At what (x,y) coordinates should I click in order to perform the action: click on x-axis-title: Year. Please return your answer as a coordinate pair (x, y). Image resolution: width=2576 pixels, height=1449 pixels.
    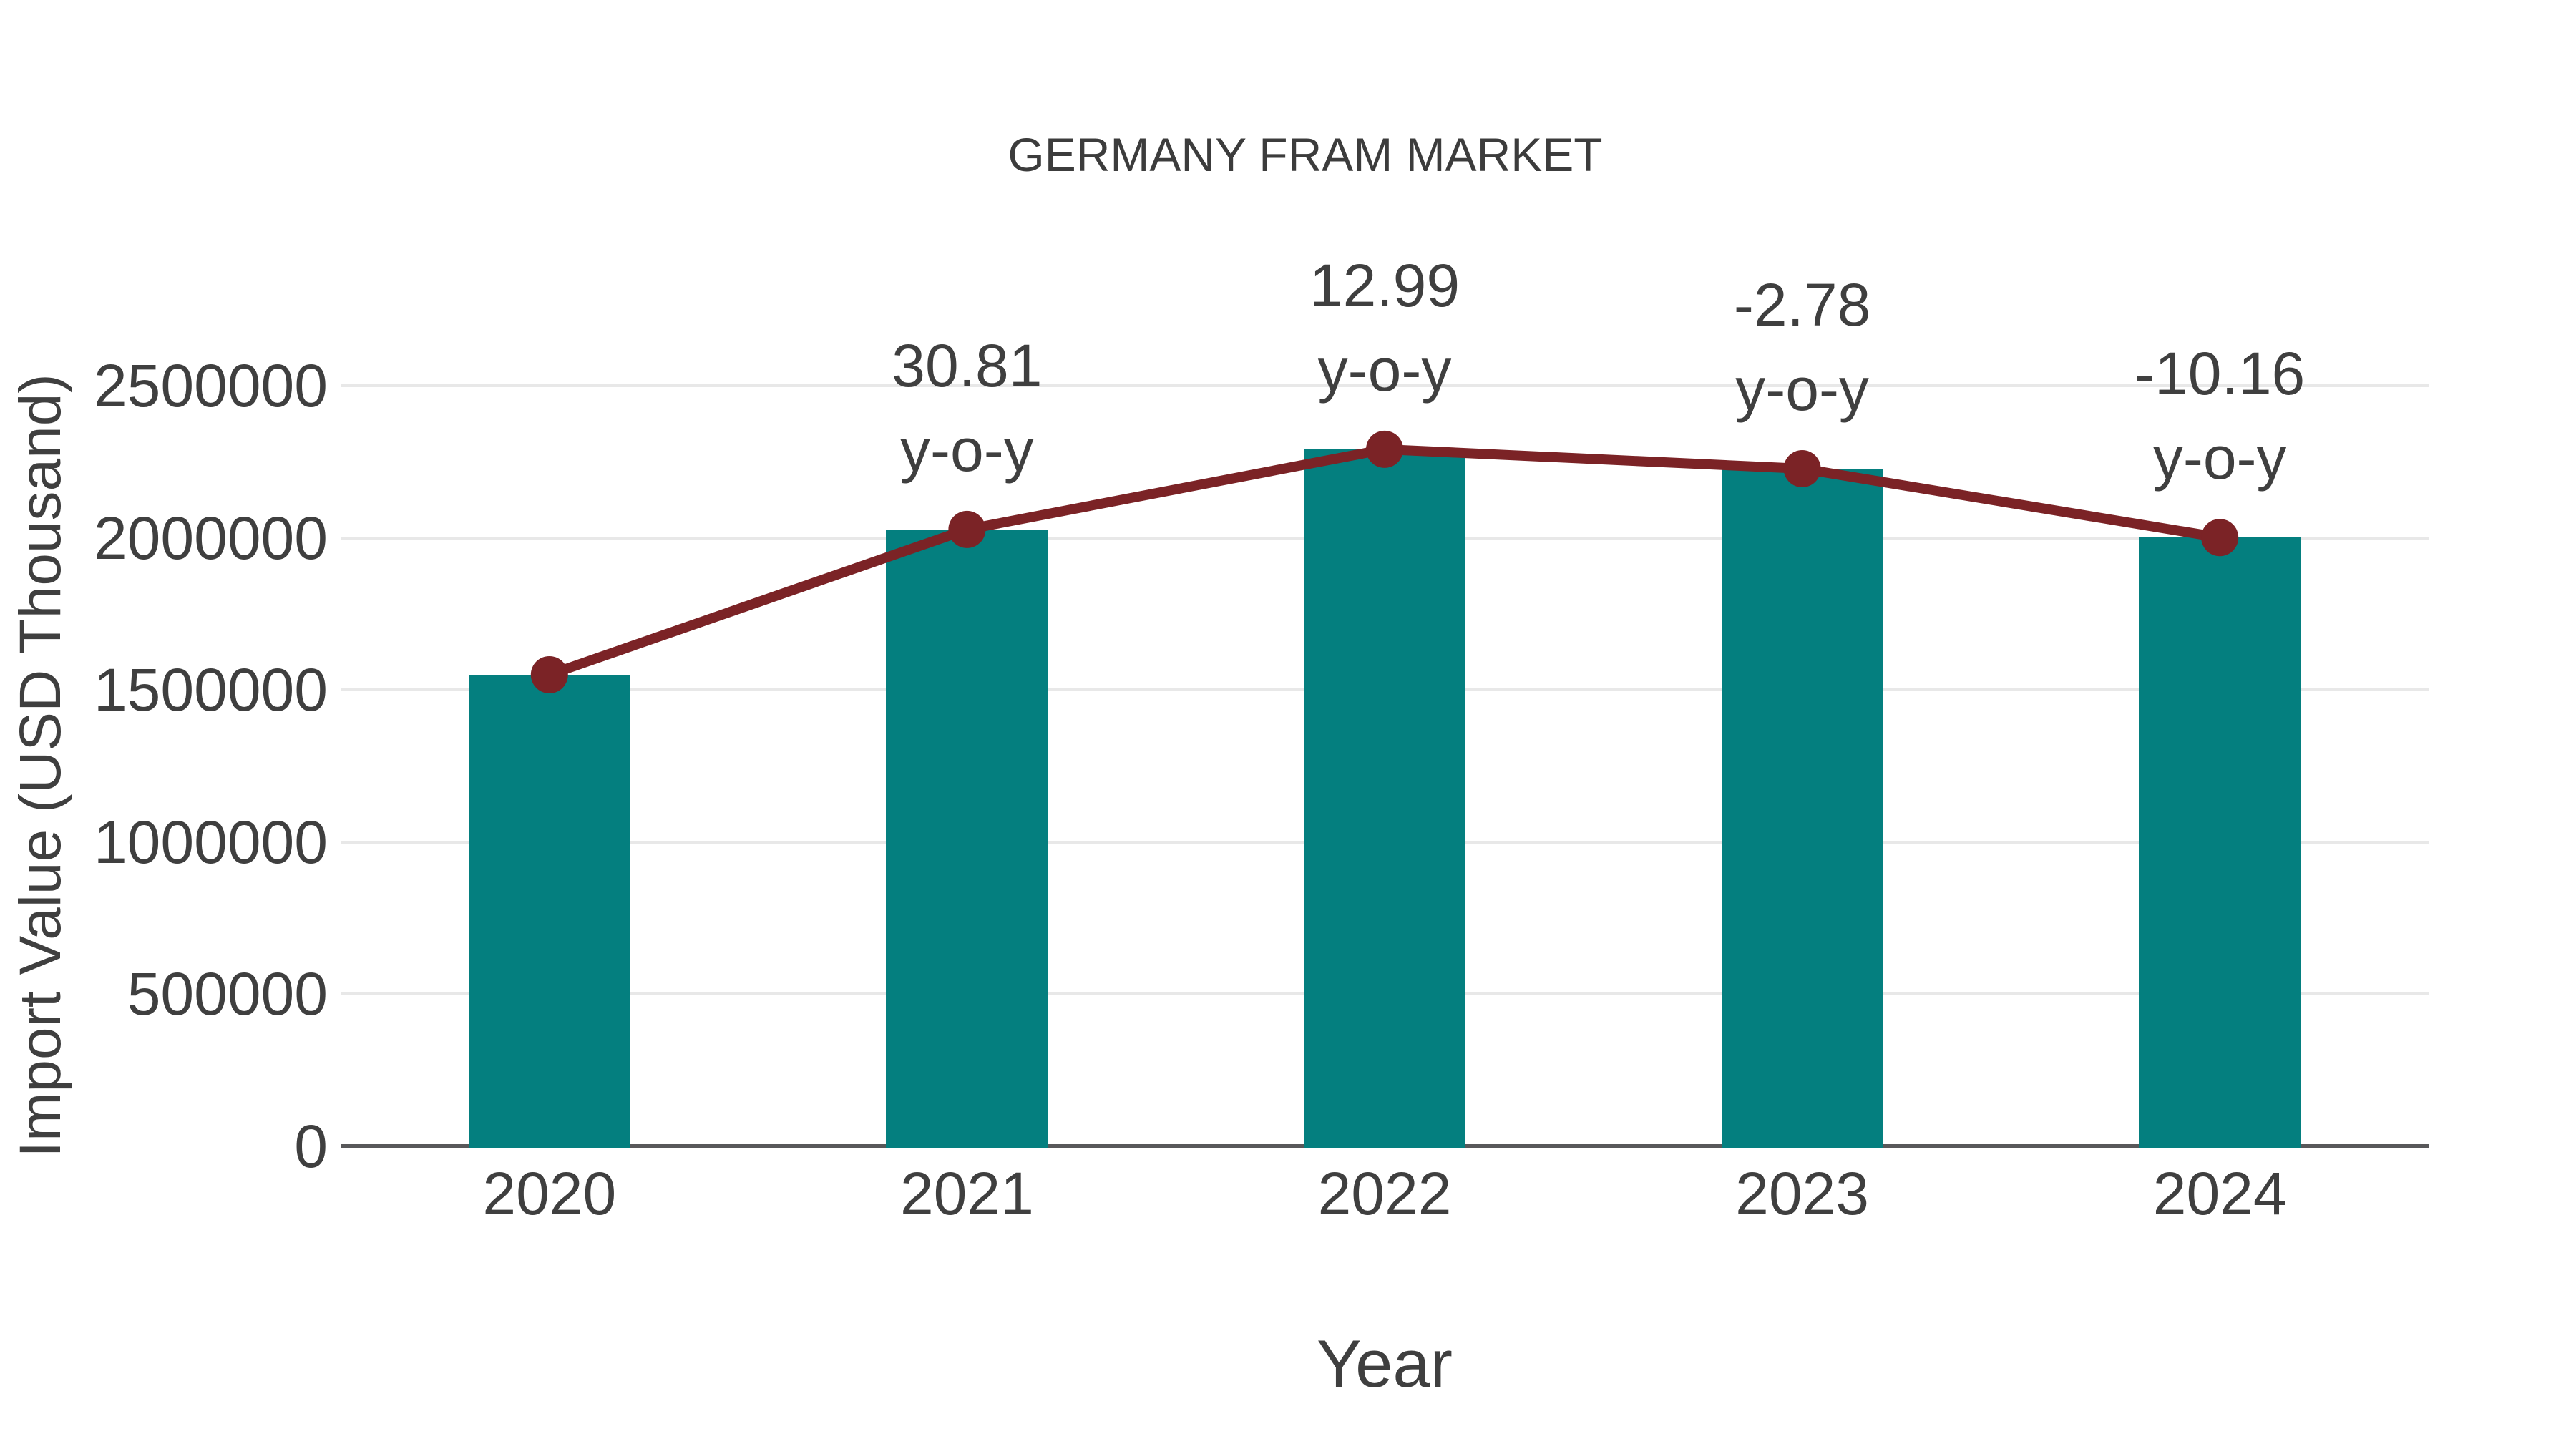
    Looking at the image, I should click on (1385, 1363).